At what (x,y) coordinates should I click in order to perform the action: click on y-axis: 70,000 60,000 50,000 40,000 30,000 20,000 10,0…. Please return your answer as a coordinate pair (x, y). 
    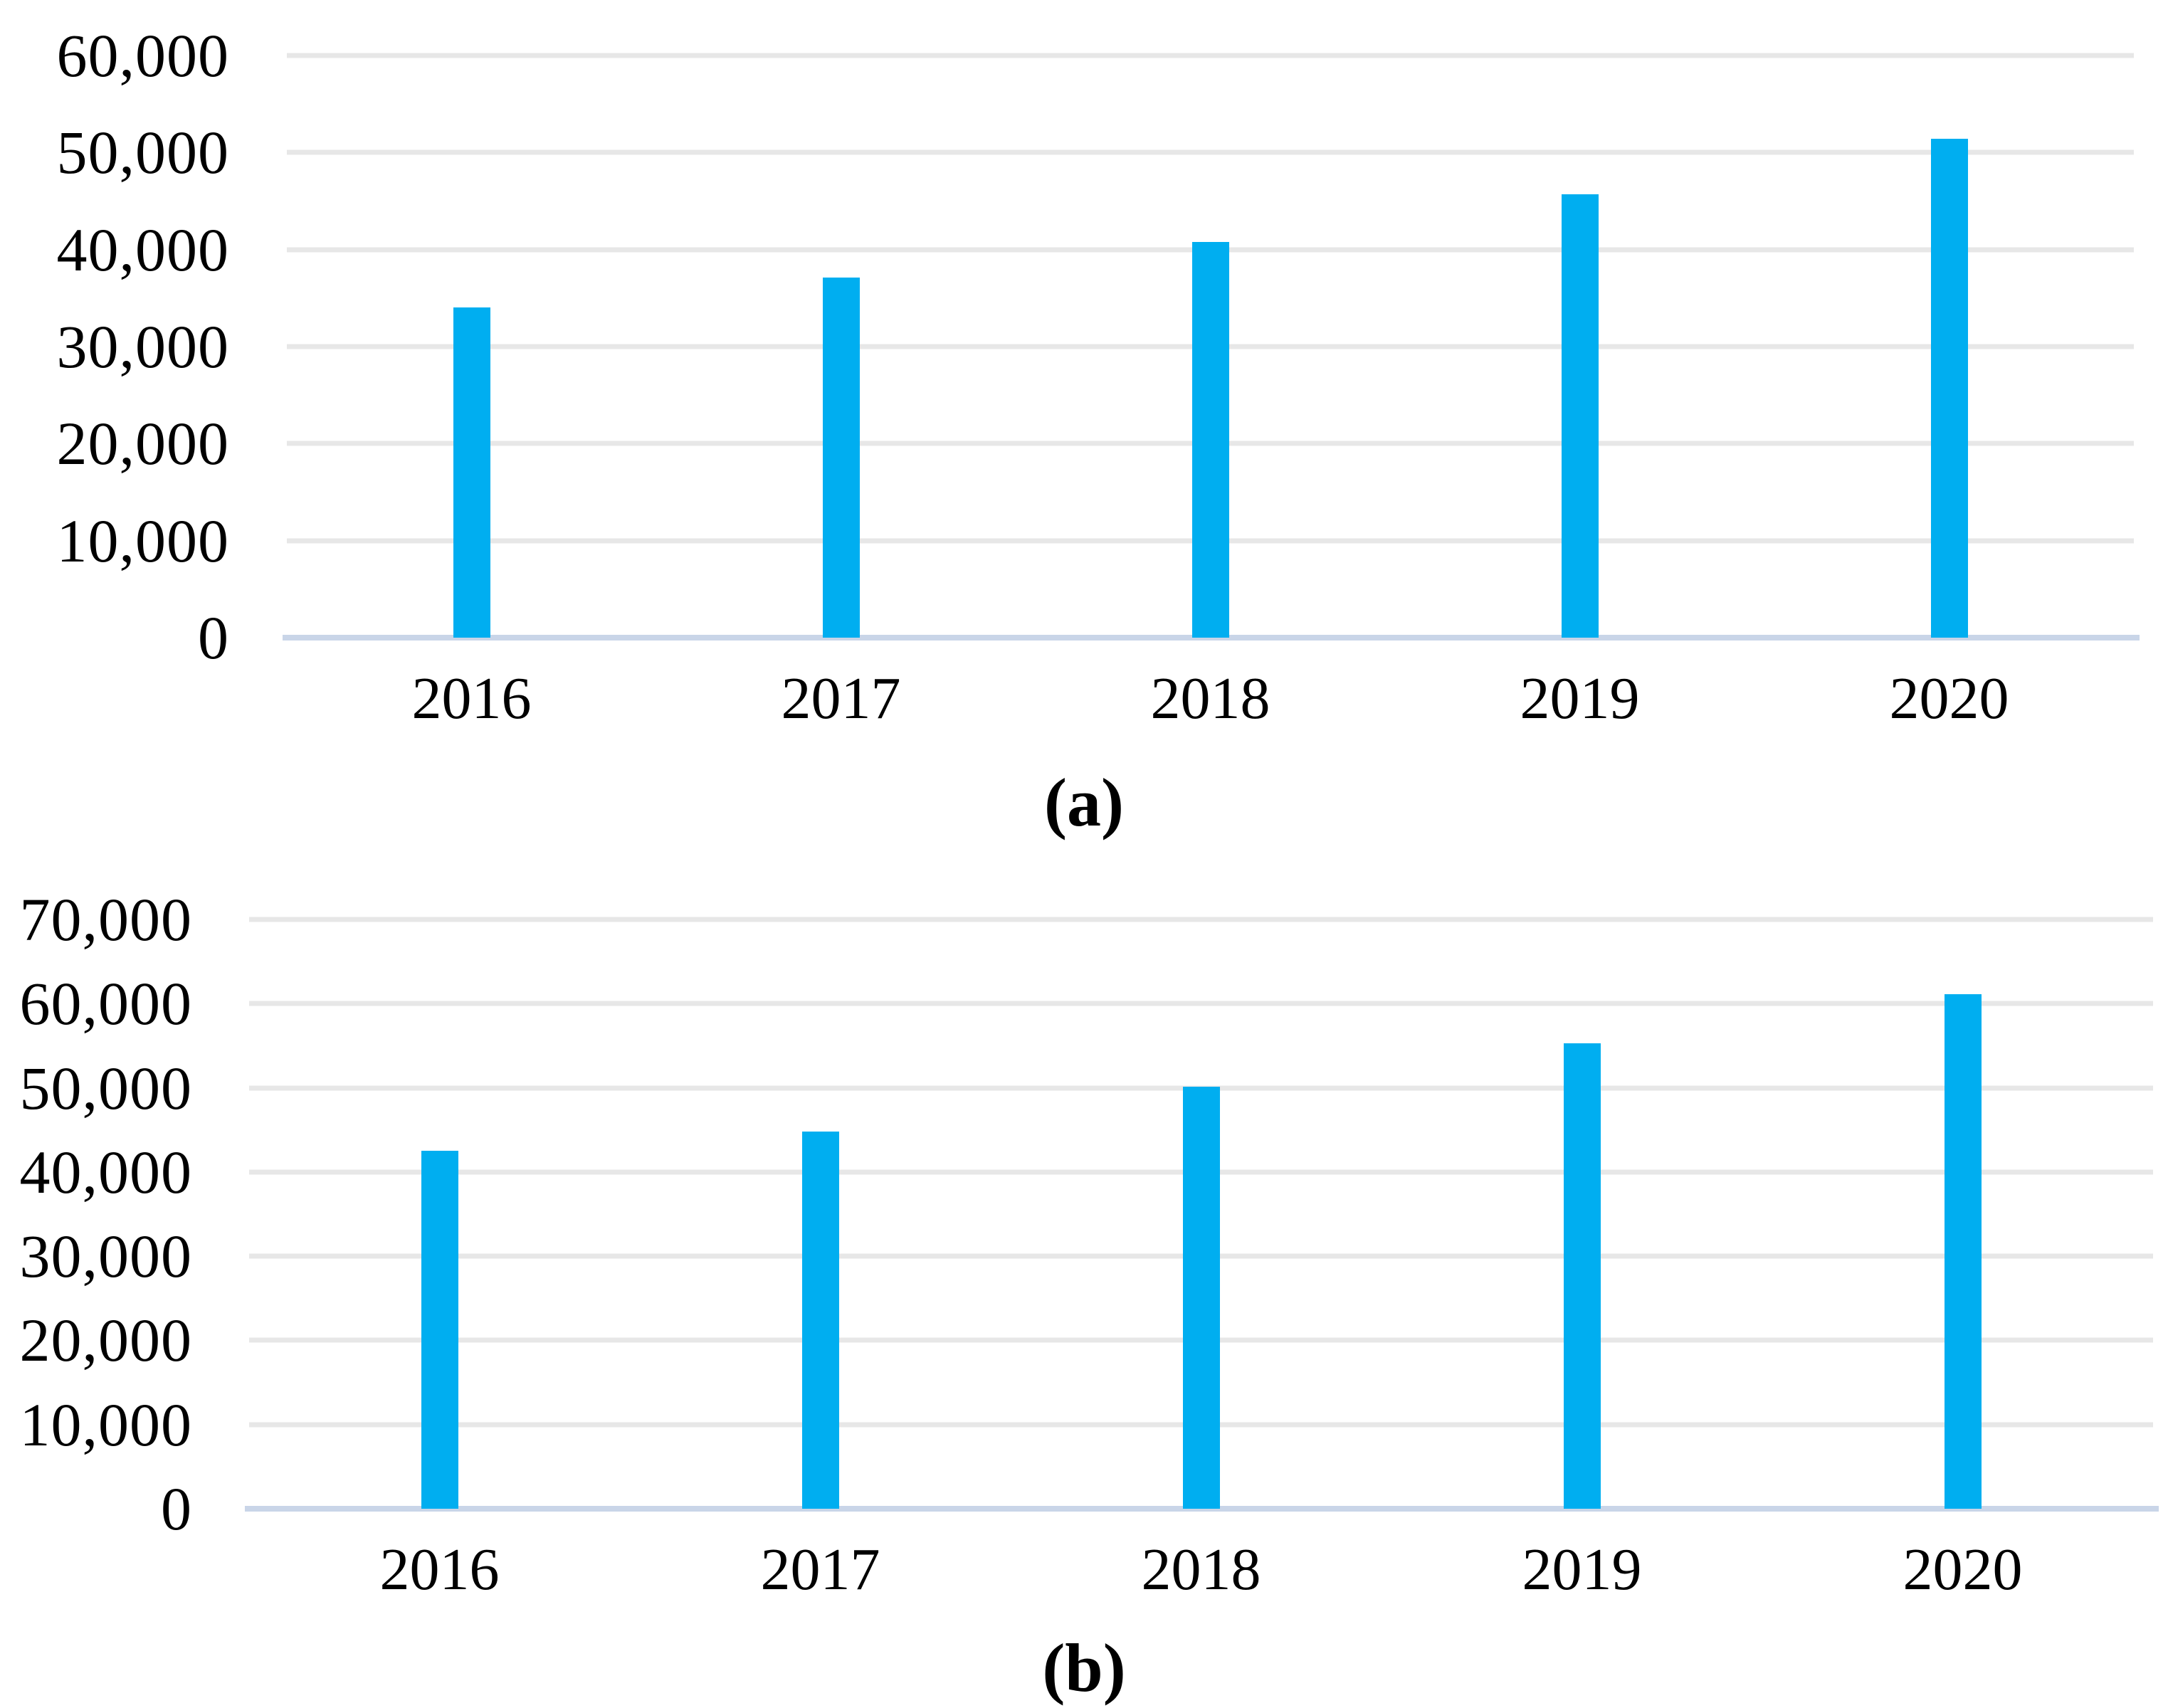
    Looking at the image, I should click on (96, 1214).